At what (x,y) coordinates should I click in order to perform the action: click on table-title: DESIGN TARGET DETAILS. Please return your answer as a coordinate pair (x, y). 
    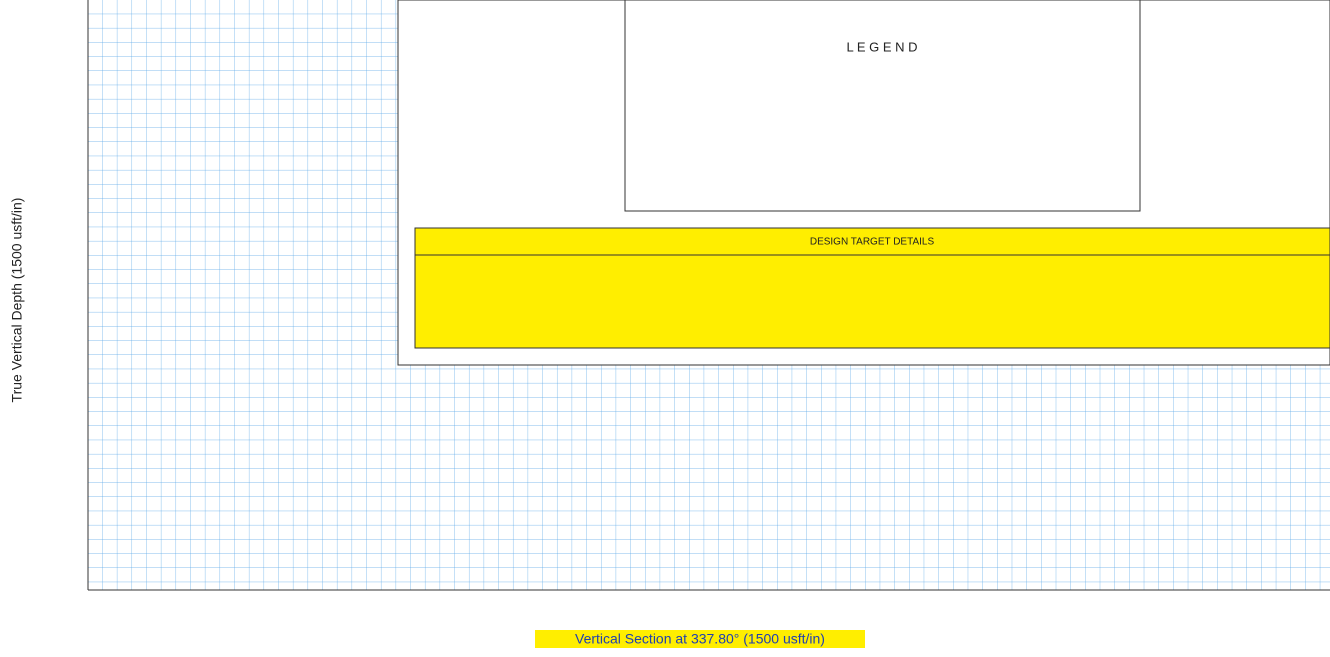
    Looking at the image, I should click on (872, 242).